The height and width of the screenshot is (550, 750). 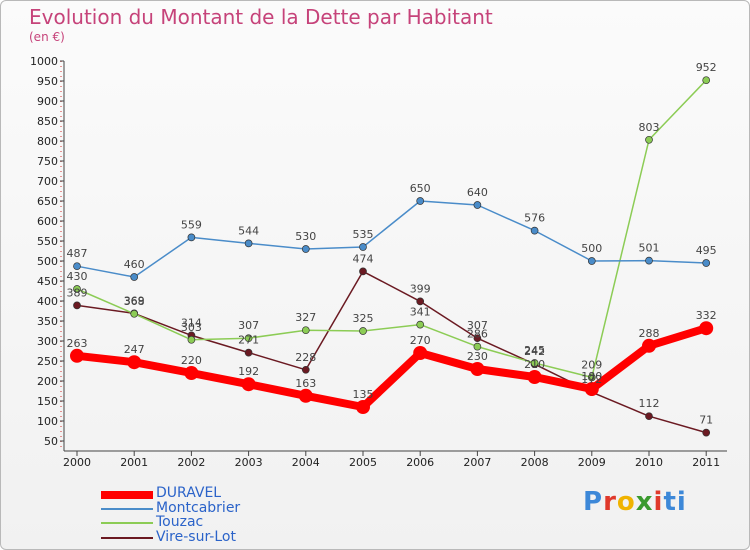 What do you see at coordinates (363, 394) in the screenshot?
I see `data-label-duravel: 135` at bounding box center [363, 394].